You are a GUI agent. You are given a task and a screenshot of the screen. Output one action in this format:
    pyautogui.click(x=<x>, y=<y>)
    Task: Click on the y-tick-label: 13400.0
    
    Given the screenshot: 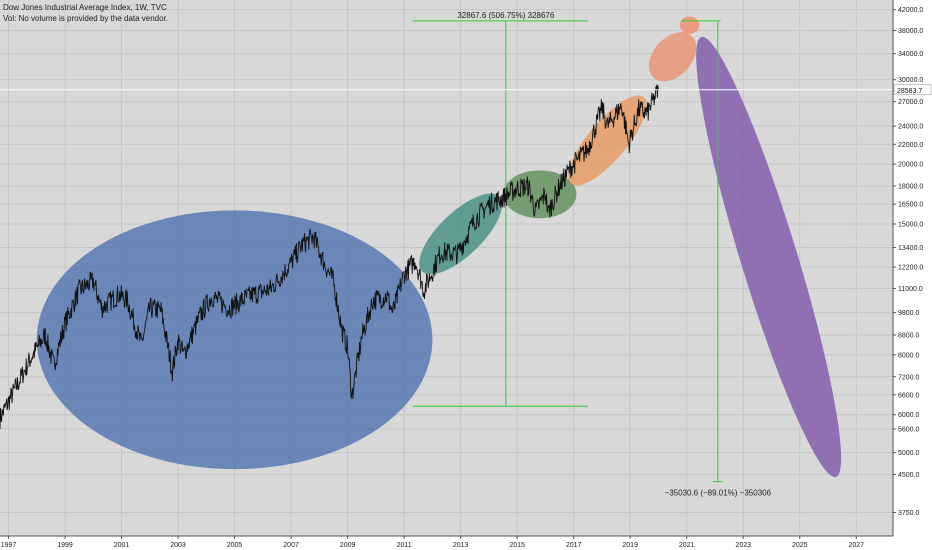 What is the action you would take?
    pyautogui.click(x=910, y=248)
    